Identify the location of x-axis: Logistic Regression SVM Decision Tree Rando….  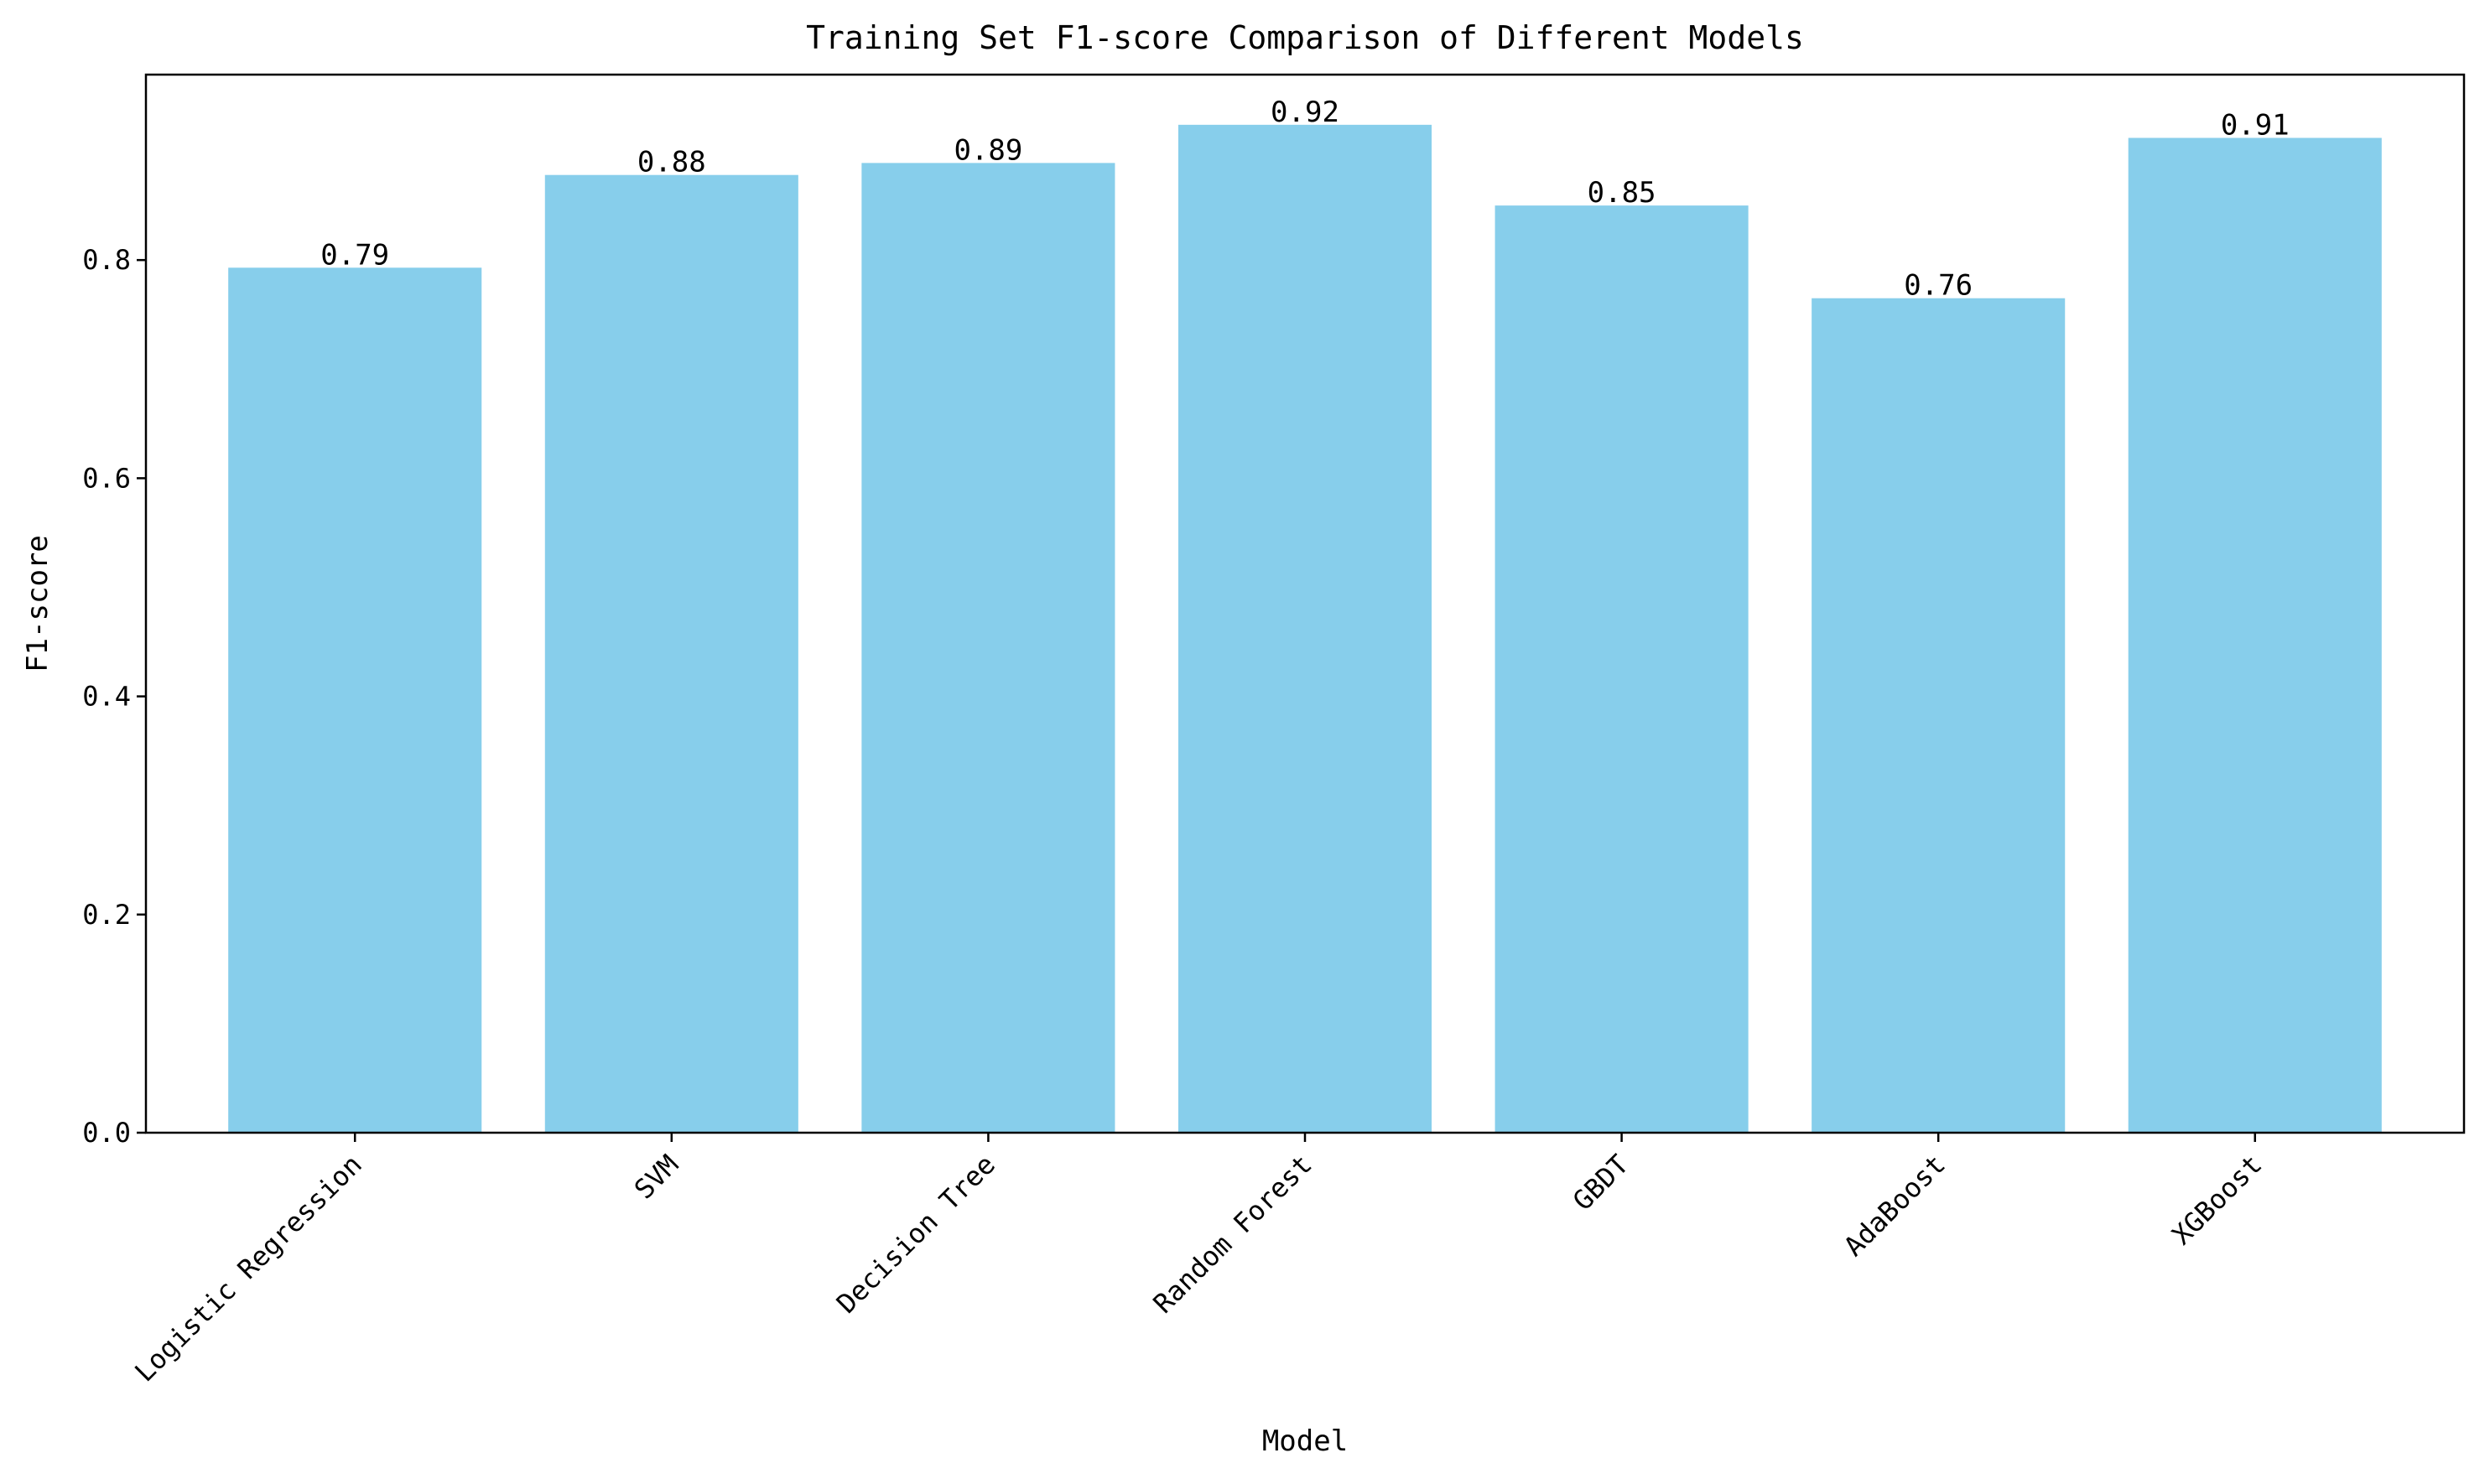
(1198, 1260).